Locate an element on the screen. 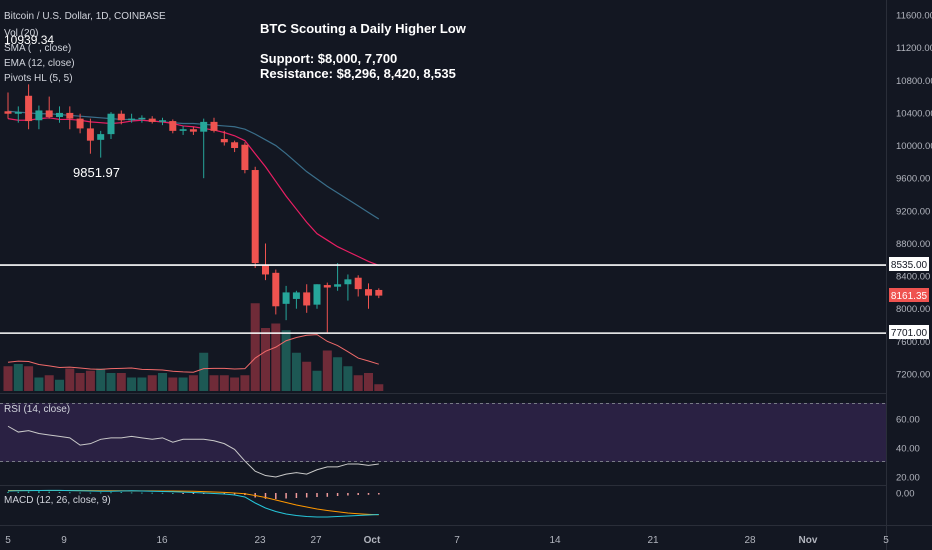 The width and height of the screenshot is (932, 550). sma-indicator-label-start: SMA ( is located at coordinates (18, 48).